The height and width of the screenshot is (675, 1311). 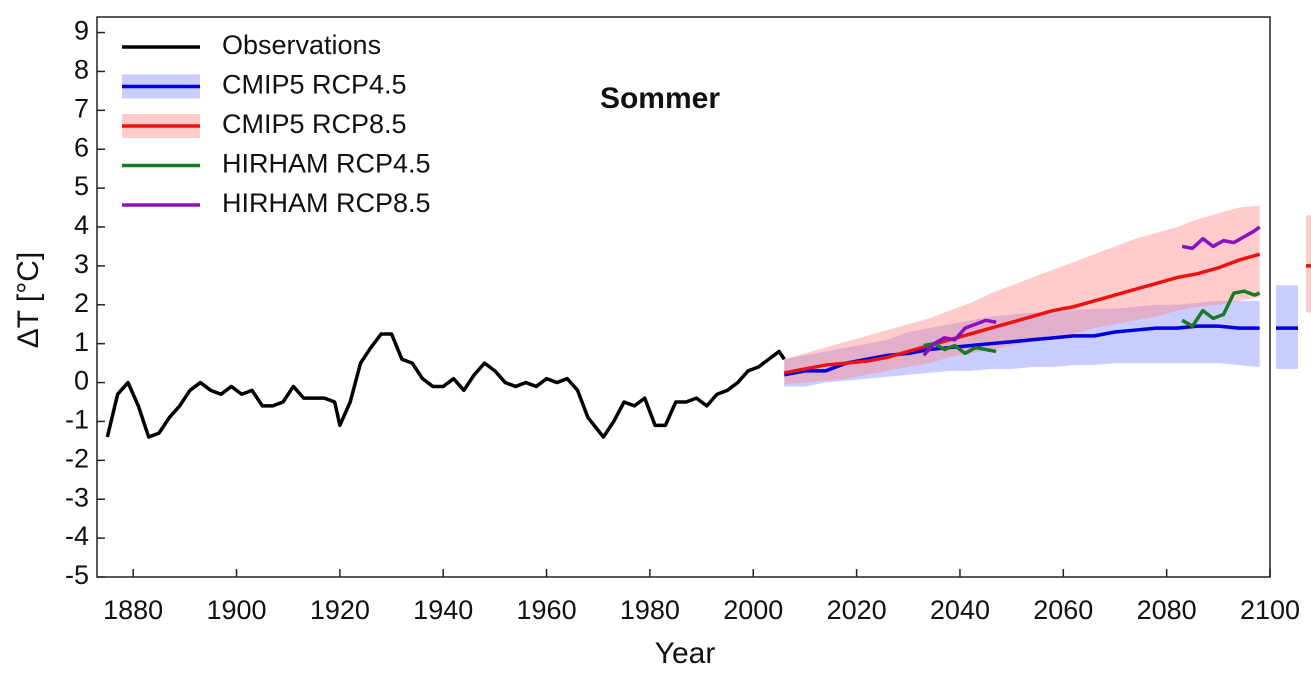 What do you see at coordinates (81, 186) in the screenshot?
I see `y-tick-label: 5` at bounding box center [81, 186].